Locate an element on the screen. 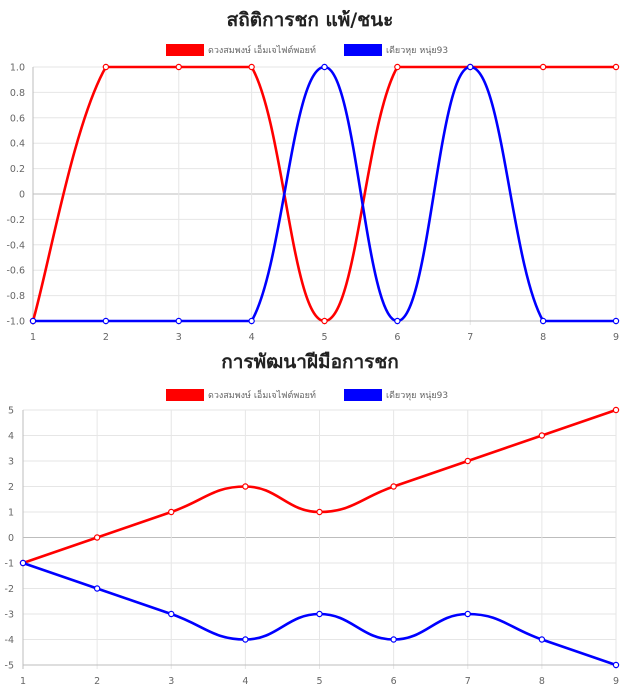  y-tick-label: 0.4 is located at coordinates (17, 144).